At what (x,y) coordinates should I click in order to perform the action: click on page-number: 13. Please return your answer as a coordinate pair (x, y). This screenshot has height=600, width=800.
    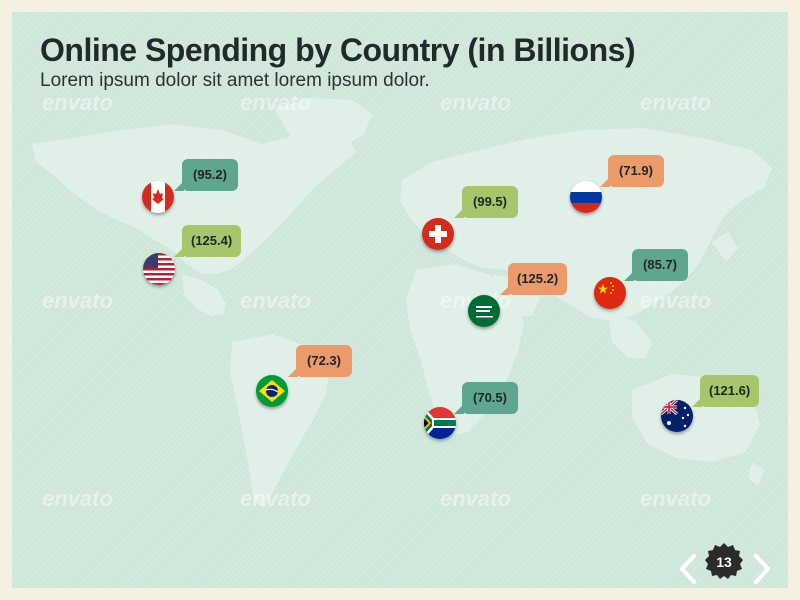
    Looking at the image, I should click on (724, 562).